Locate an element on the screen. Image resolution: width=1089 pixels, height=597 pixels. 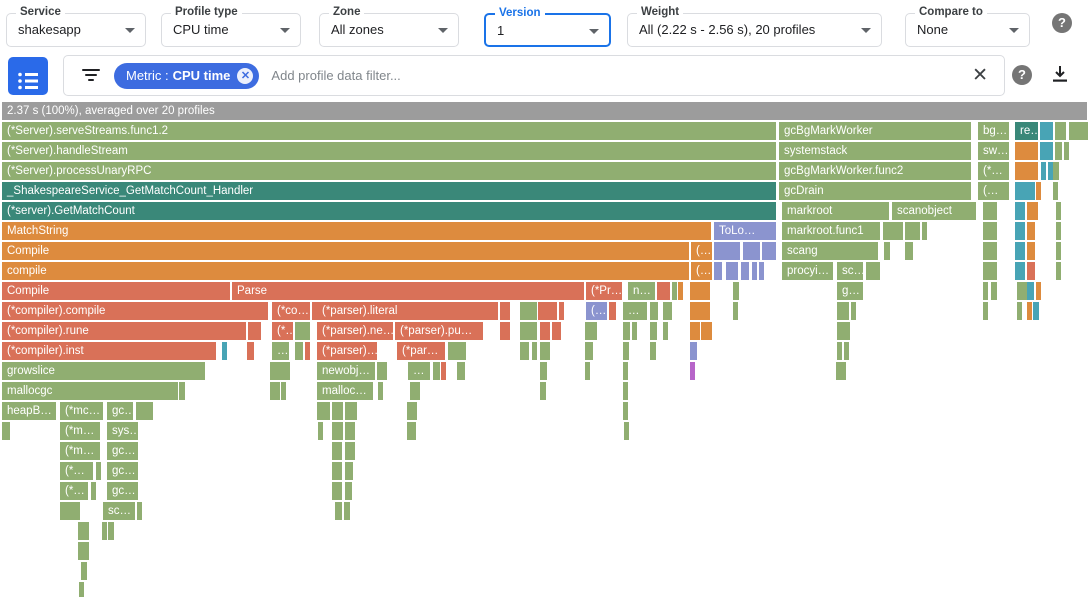
flame-bar: compile is located at coordinates (345, 271).